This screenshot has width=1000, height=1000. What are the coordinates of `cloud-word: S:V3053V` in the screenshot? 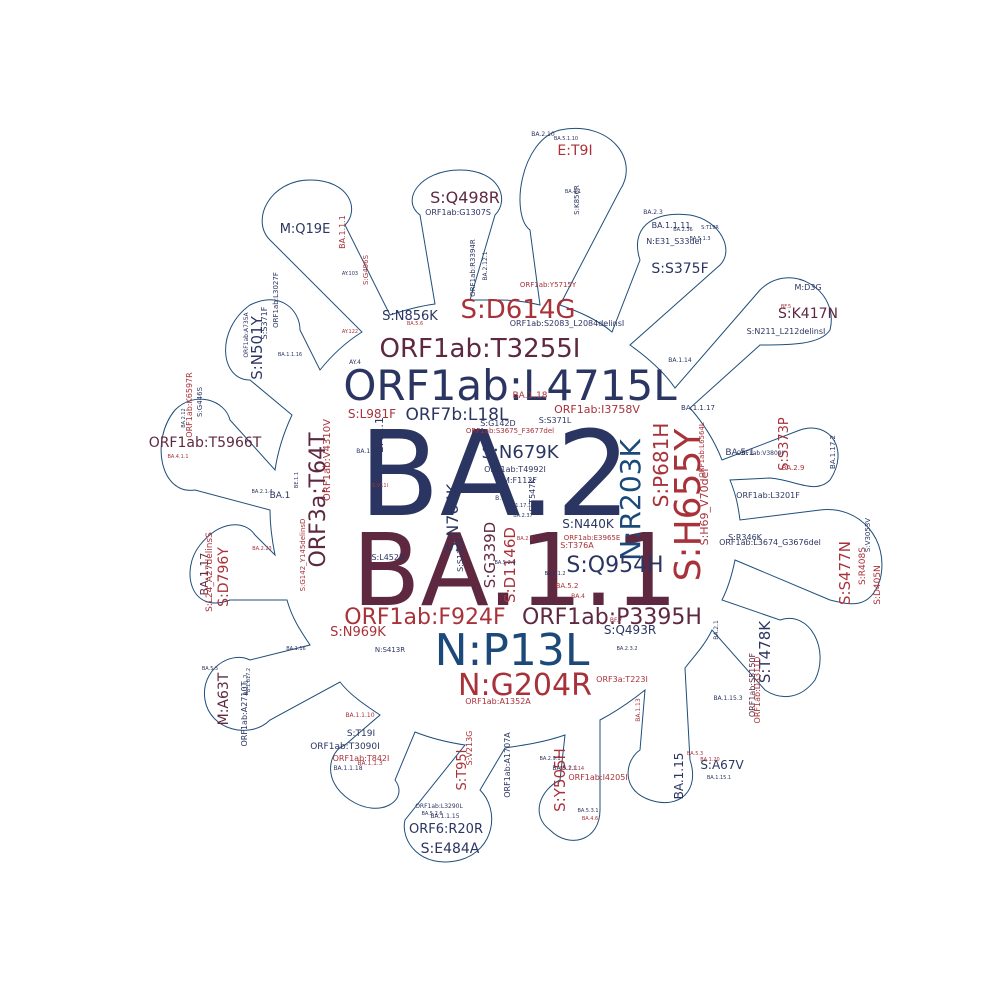 It's located at (868, 535).